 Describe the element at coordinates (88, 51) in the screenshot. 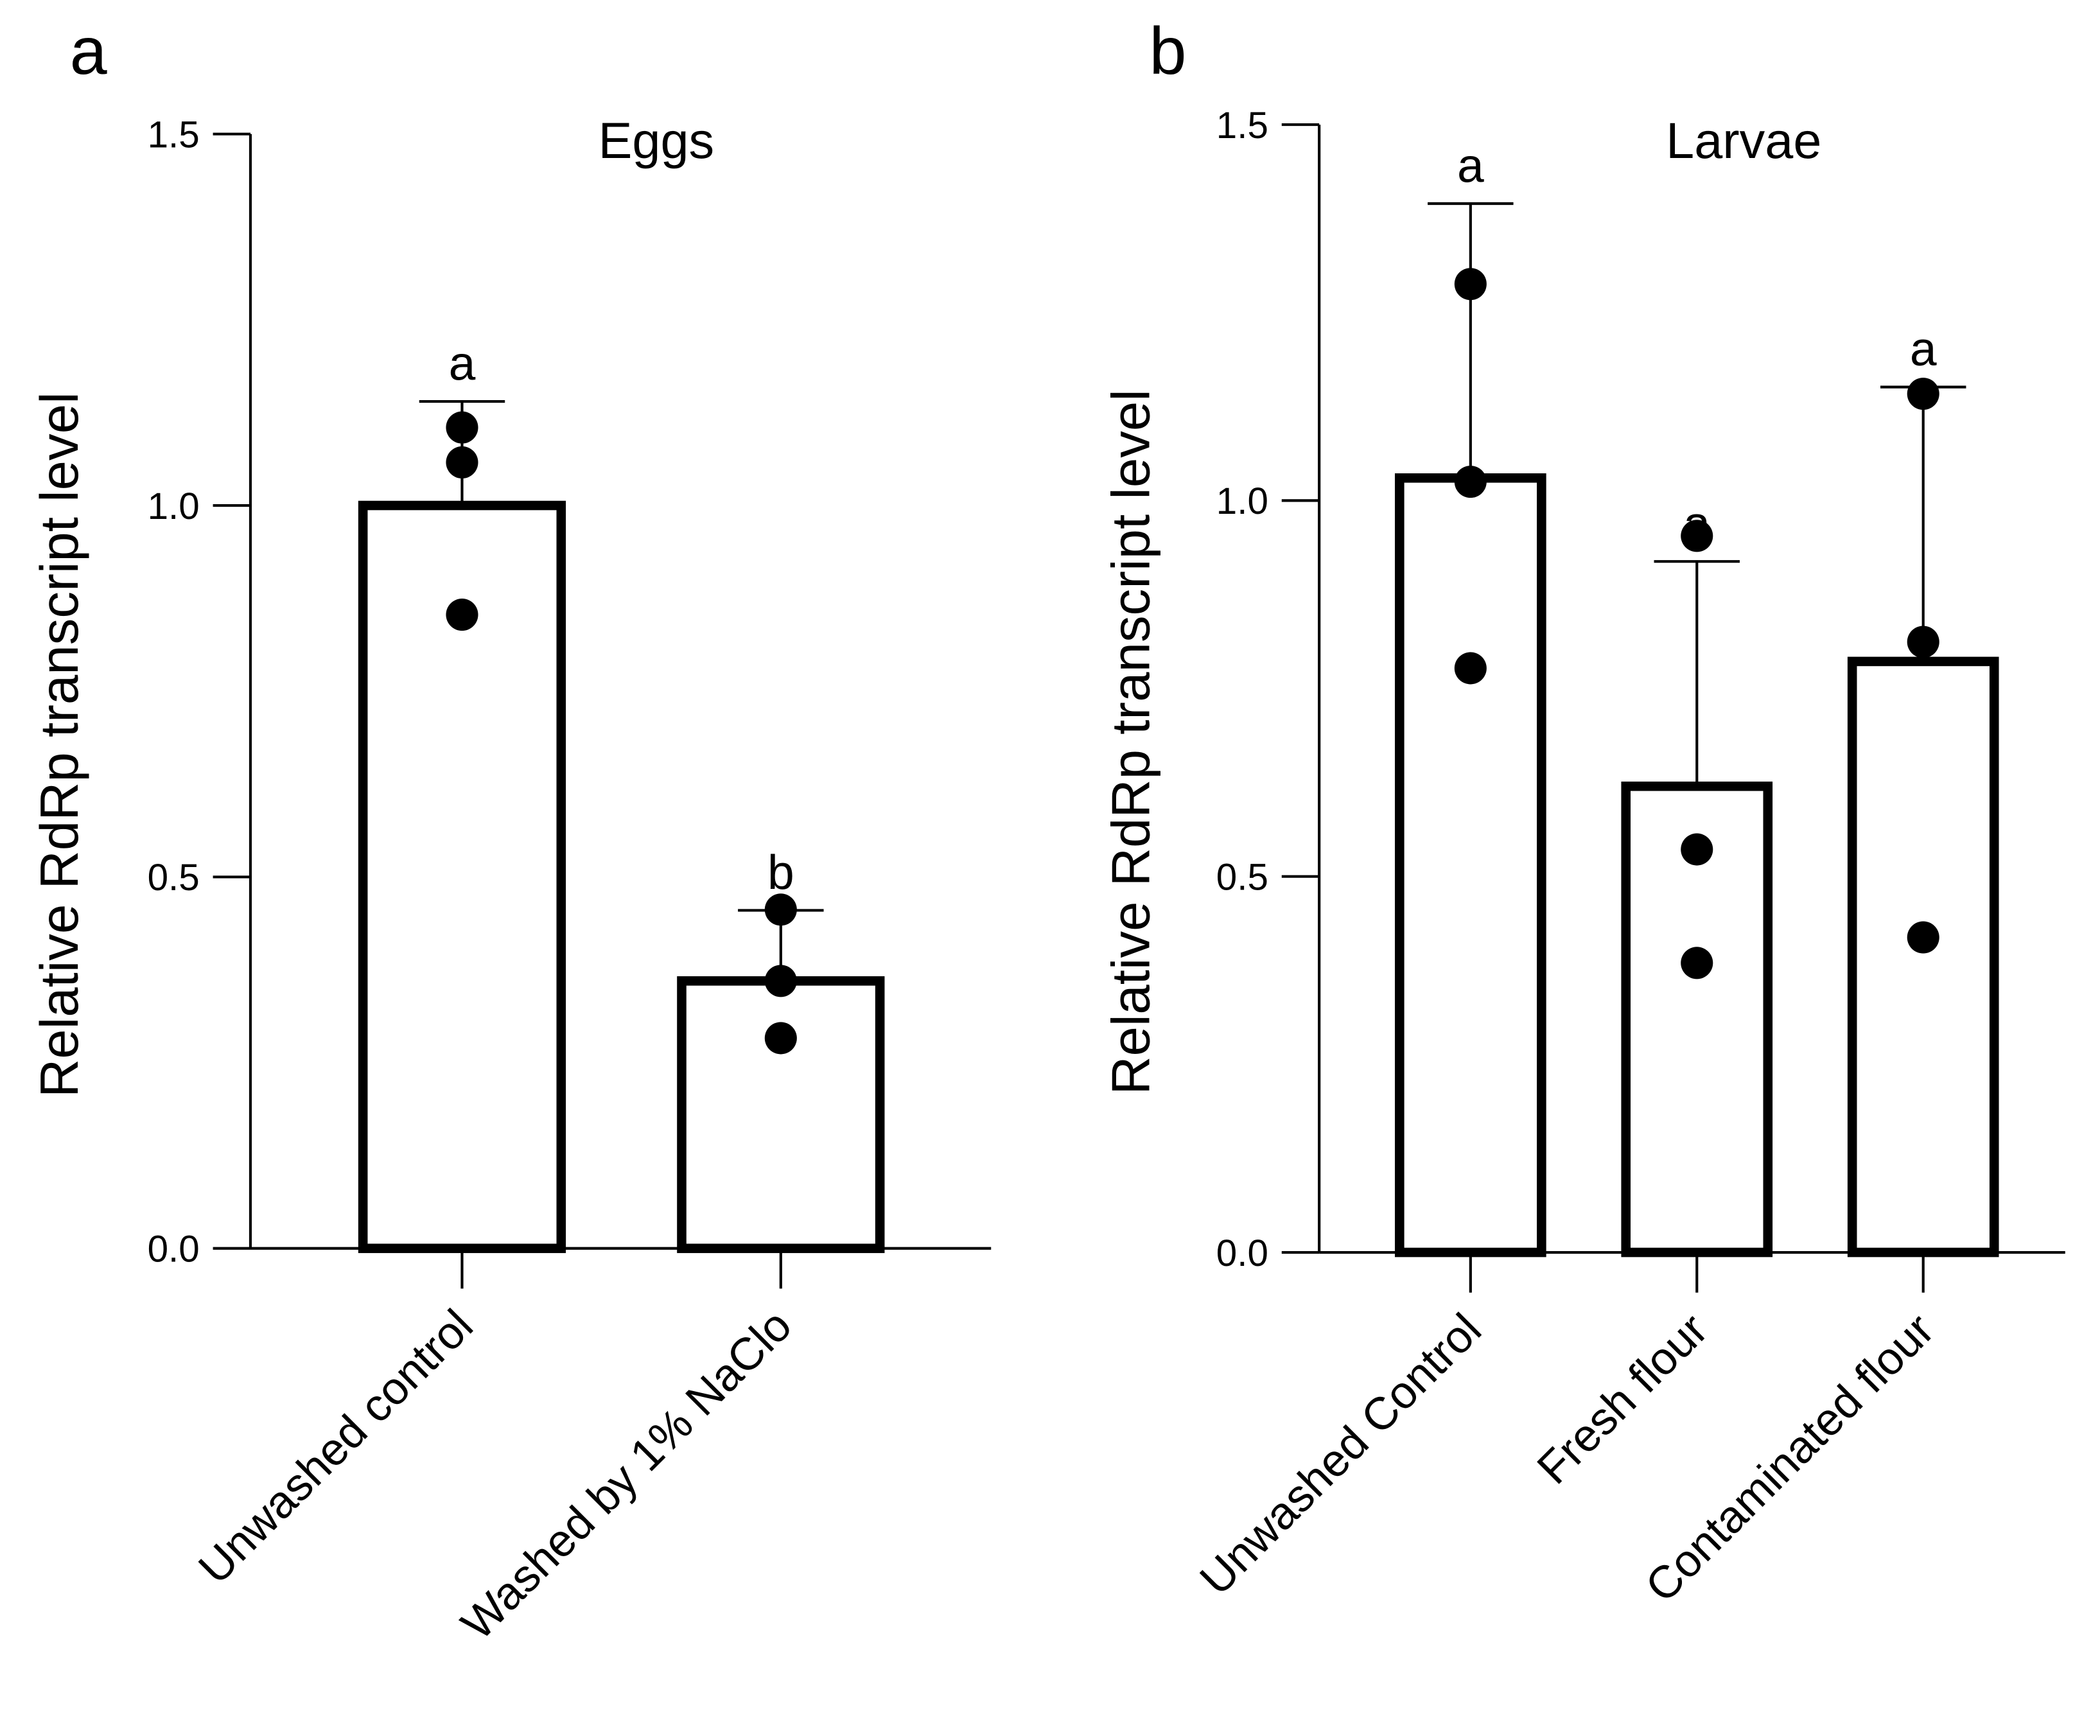

I see `panel-label: a` at that location.